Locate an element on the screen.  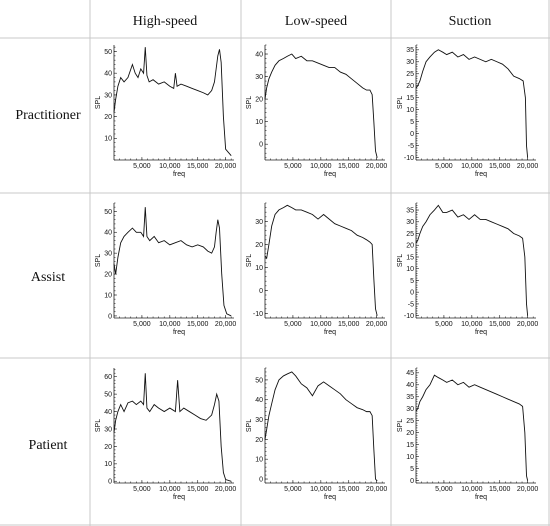
row-label-practitioner: Practitioner is located at coordinates (48, 115).